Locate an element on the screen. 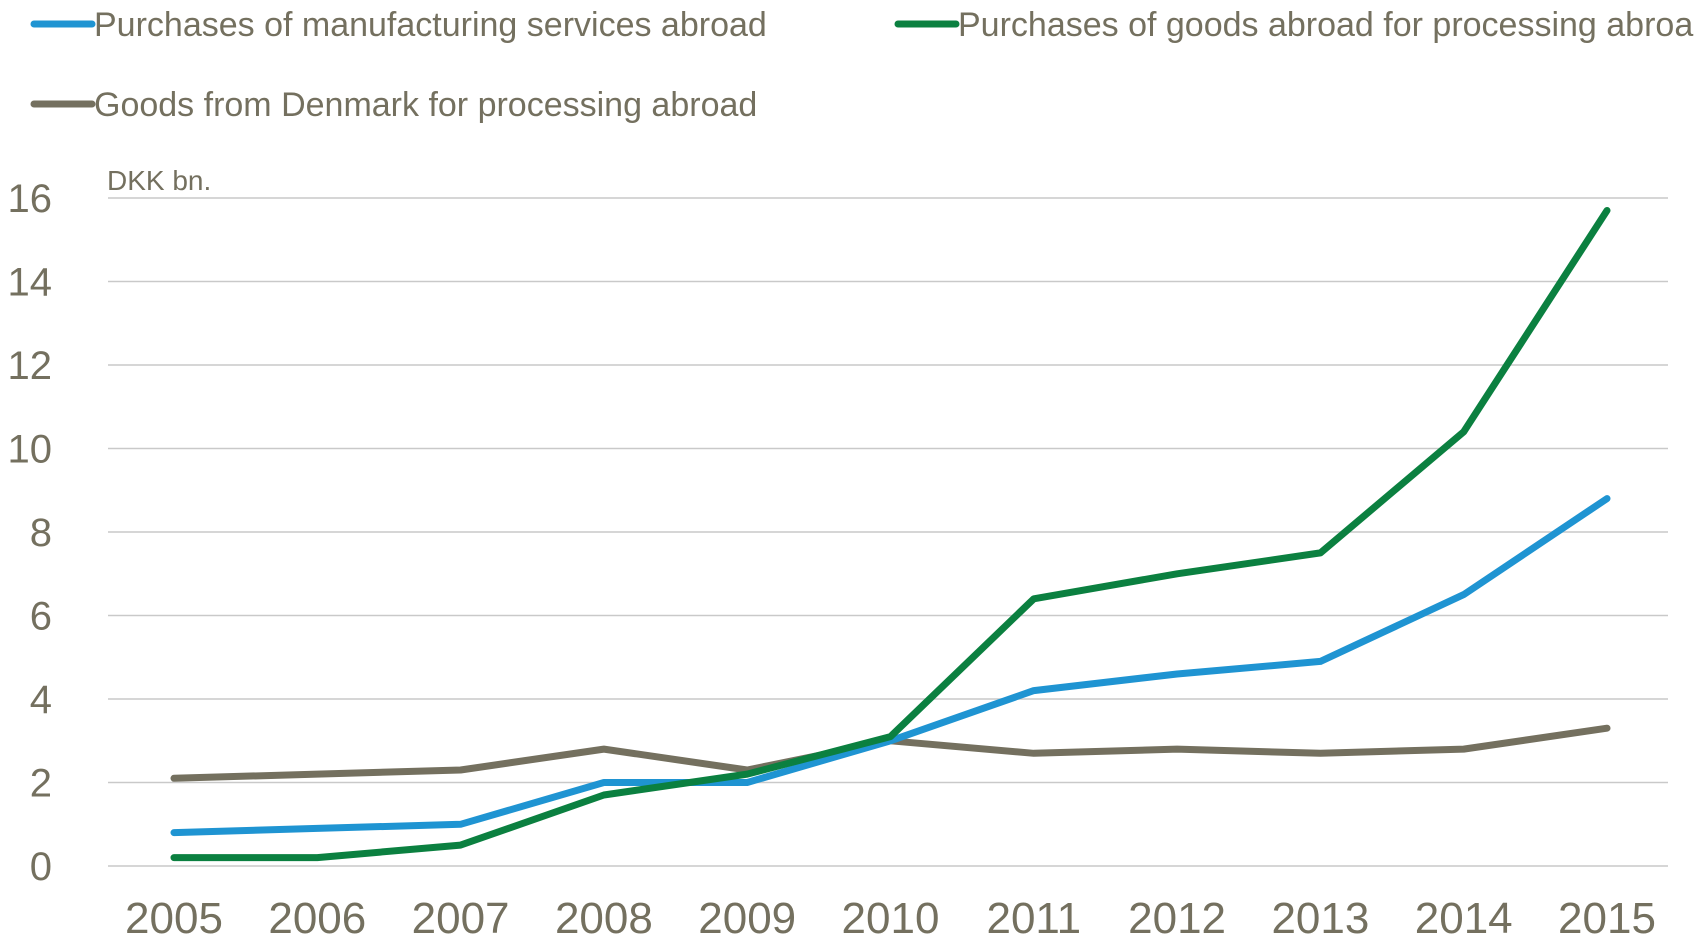  y-tick-label: 0 is located at coordinates (41, 867).